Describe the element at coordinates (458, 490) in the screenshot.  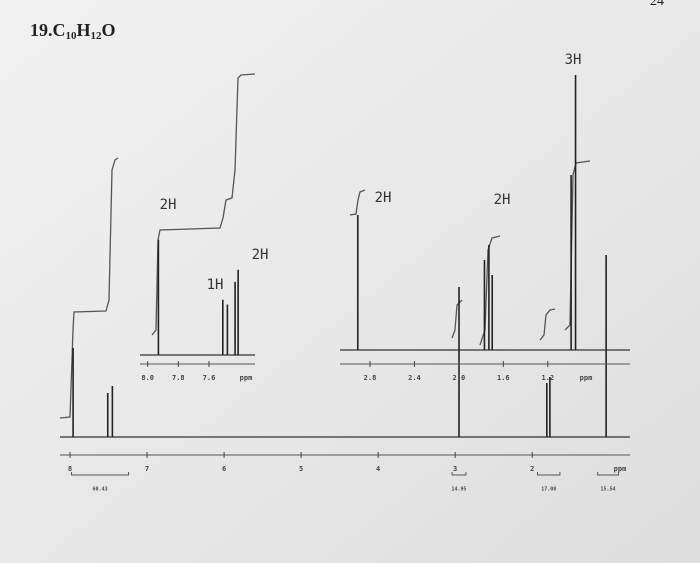
I see `integral-value: 14.95` at that location.